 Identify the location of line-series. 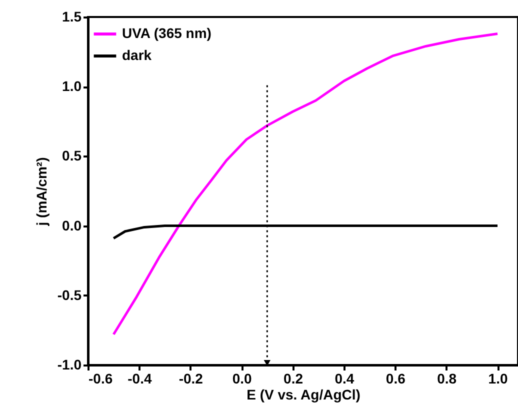
(305, 232).